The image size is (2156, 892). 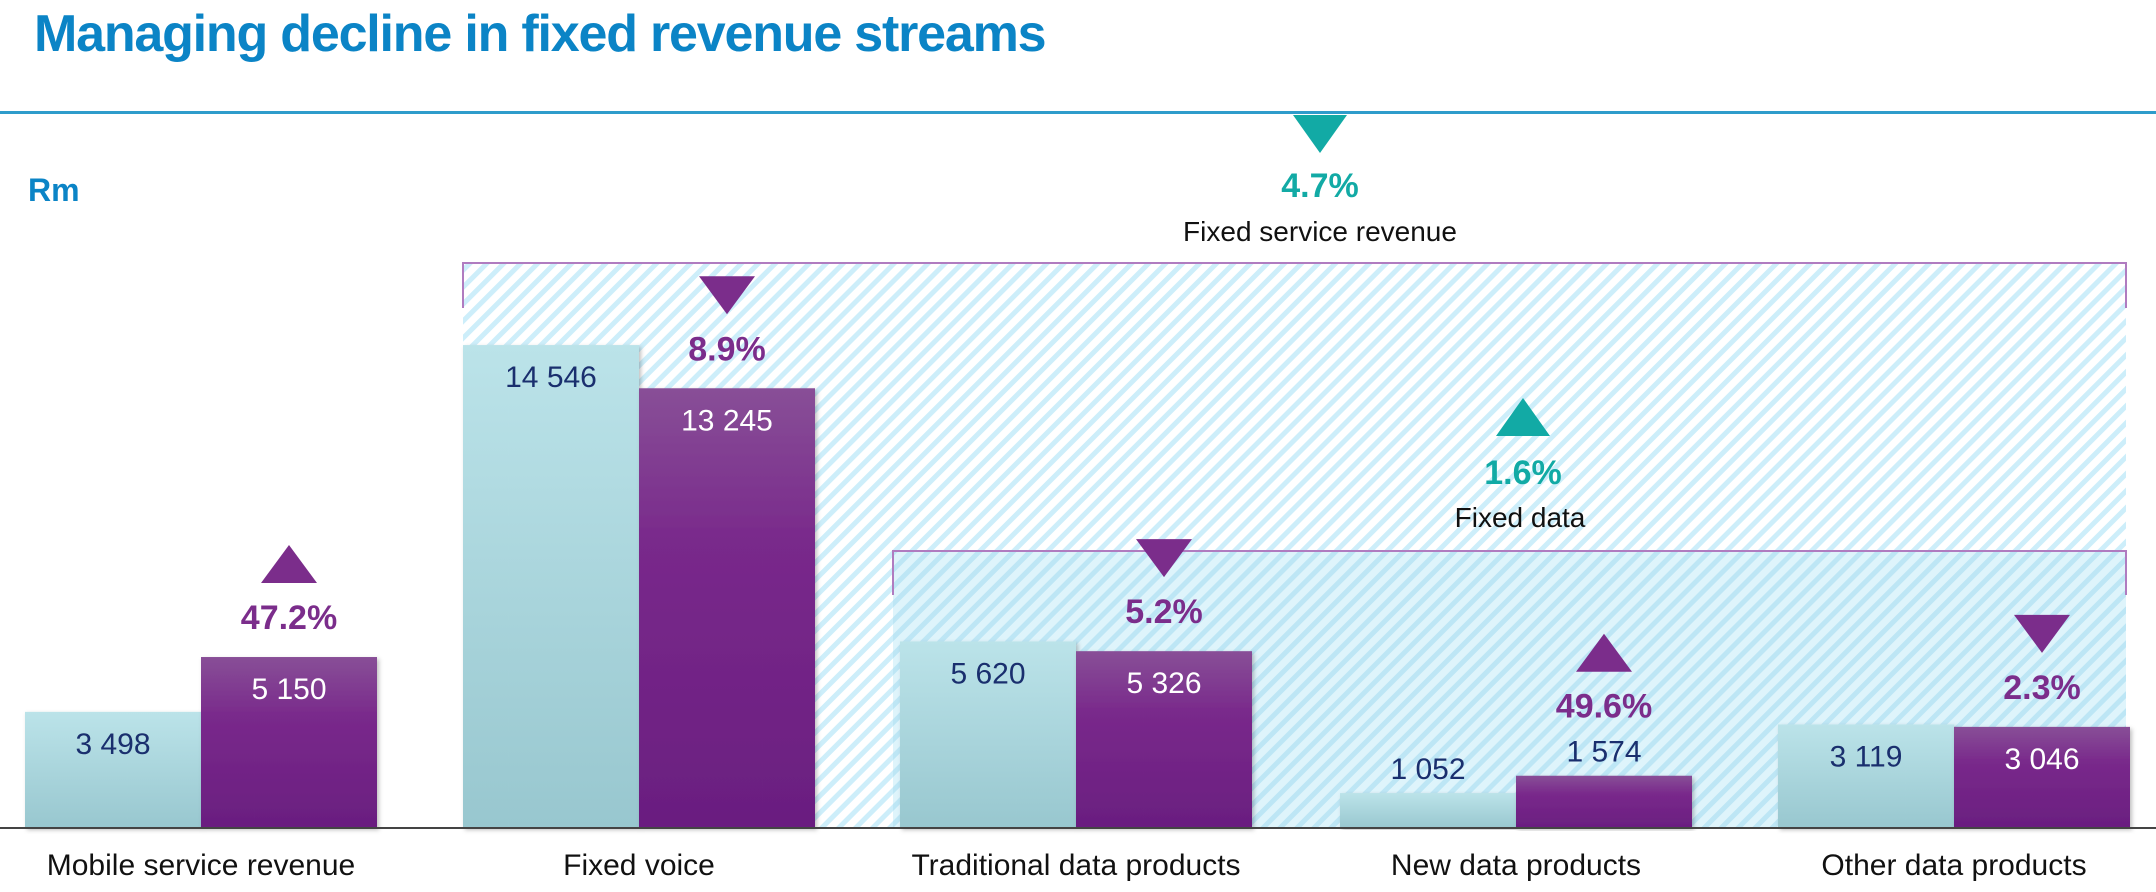 I want to click on bar-current-traditional-data-products, so click(x=1164, y=739).